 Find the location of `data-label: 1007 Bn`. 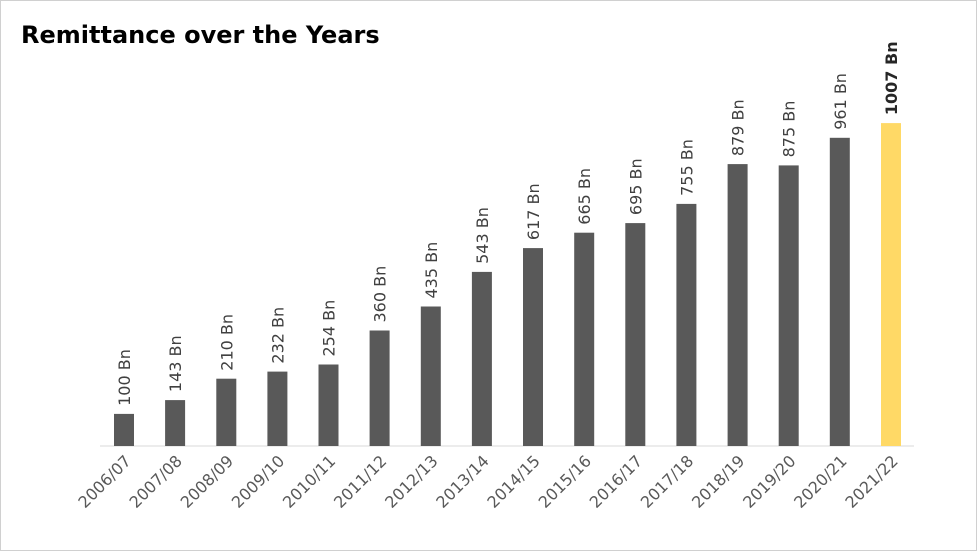

data-label: 1007 Bn is located at coordinates (891, 78).